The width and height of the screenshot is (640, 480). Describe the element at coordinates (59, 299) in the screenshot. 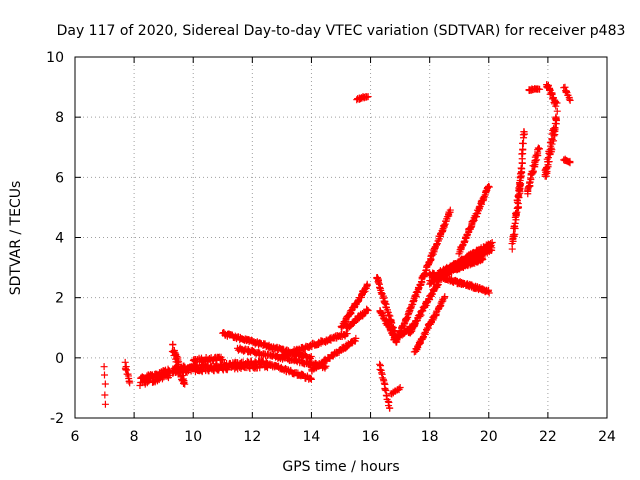

I see `y-tick-label: 2` at that location.